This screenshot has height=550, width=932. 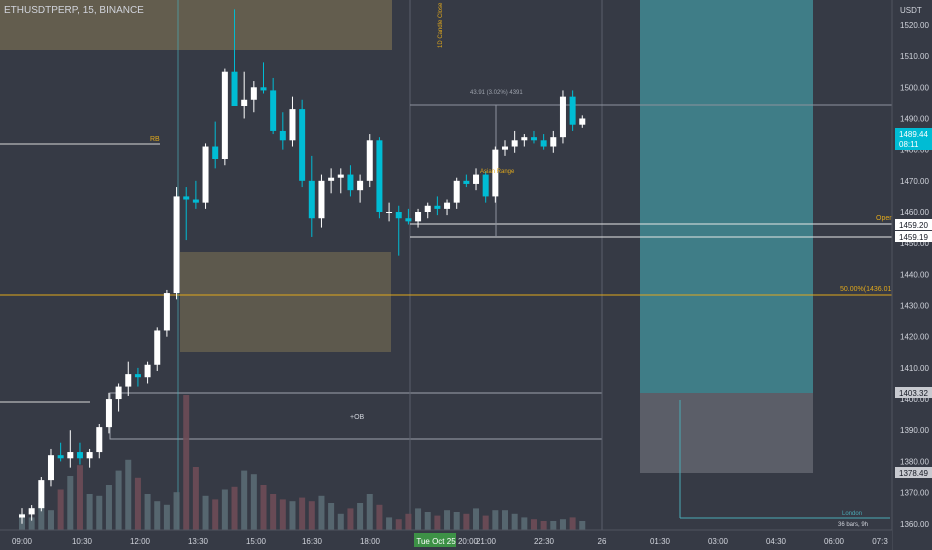 I want to click on time-tick-label: 26, so click(x=602, y=541).